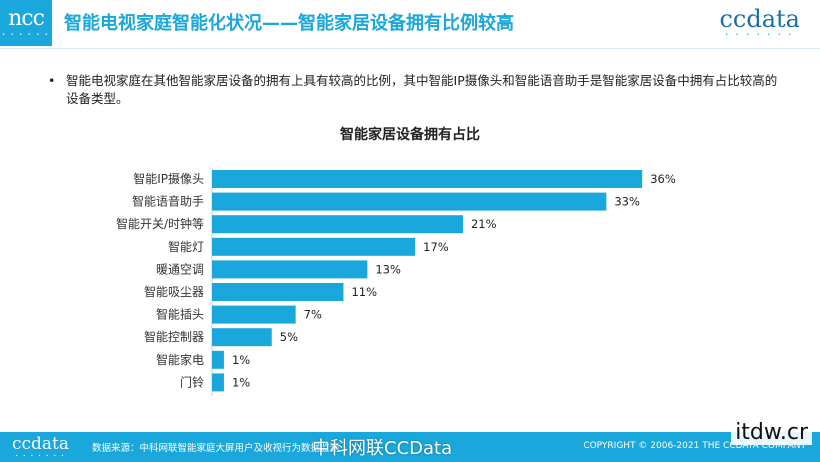 The width and height of the screenshot is (820, 462). Describe the element at coordinates (186, 246) in the screenshot. I see `category-label-3: 智能灯` at that location.